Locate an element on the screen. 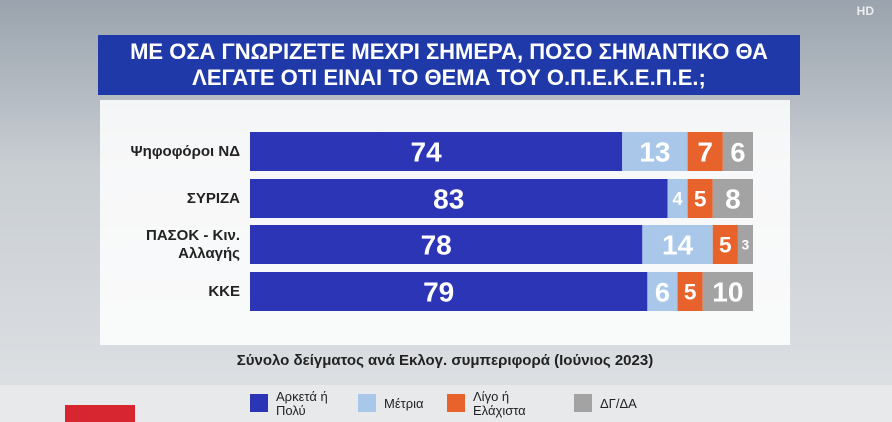 Image resolution: width=892 pixels, height=422 pixels. red-strip is located at coordinates (100, 413).